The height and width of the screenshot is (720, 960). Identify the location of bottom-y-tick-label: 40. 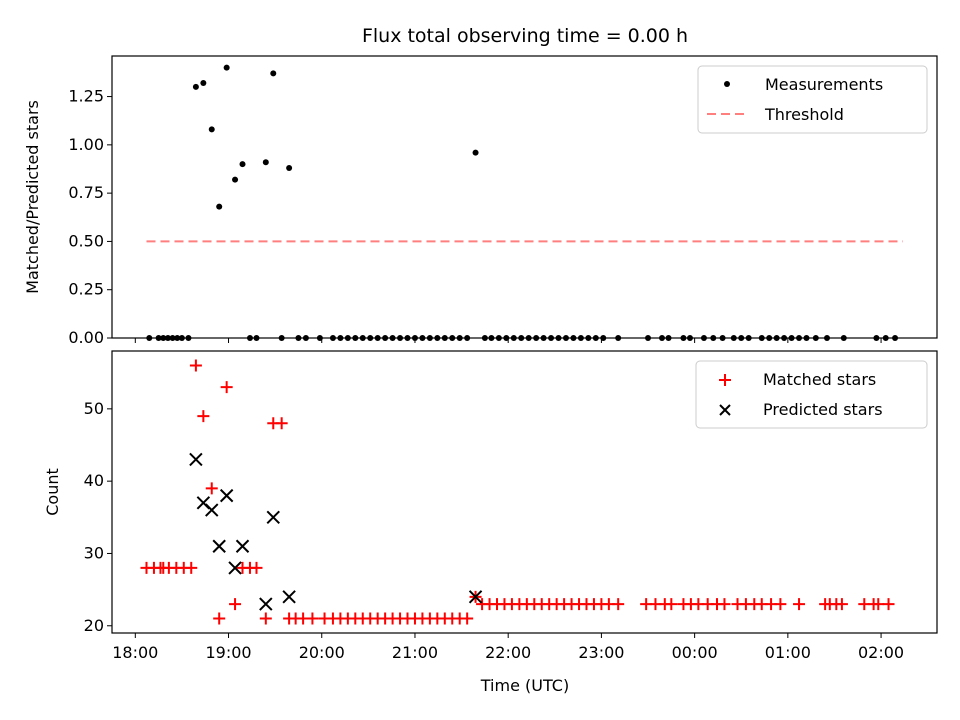
(94, 480).